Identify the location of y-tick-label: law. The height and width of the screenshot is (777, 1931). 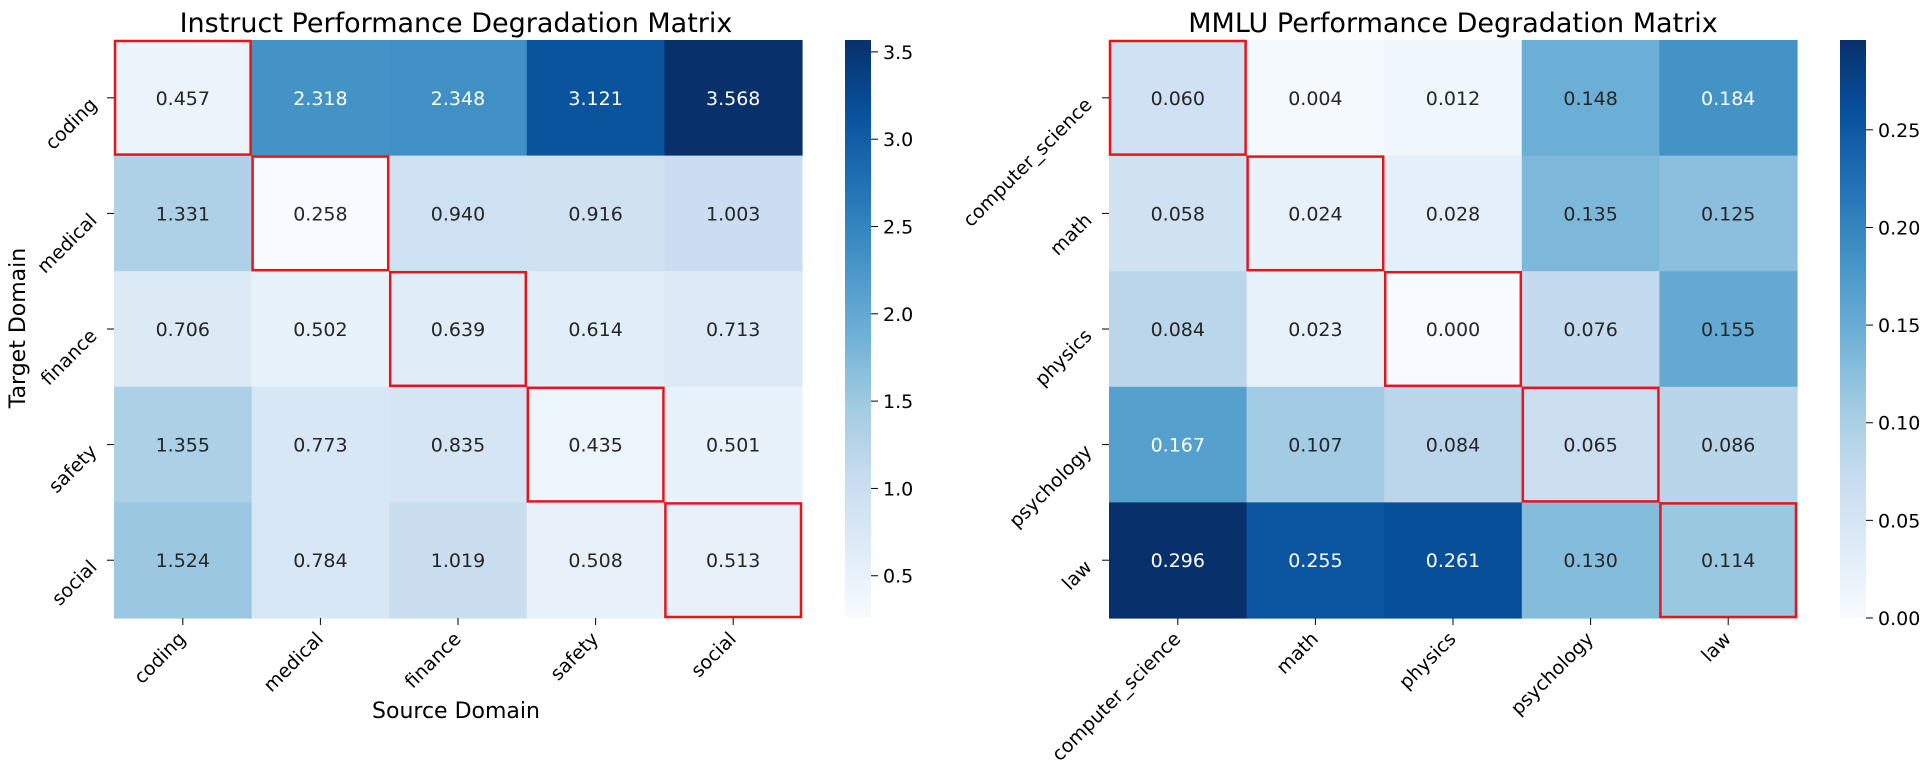
(1077, 575).